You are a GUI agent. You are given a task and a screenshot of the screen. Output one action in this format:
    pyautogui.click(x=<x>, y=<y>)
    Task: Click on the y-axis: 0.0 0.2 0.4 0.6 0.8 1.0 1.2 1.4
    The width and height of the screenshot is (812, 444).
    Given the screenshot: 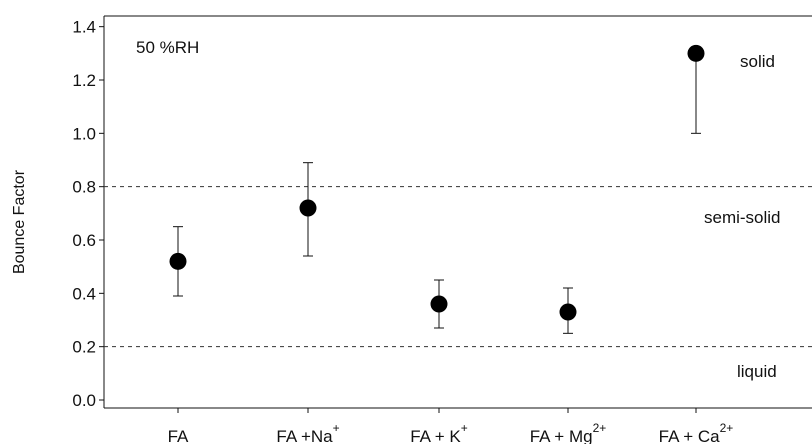 What is the action you would take?
    pyautogui.click(x=88, y=214)
    